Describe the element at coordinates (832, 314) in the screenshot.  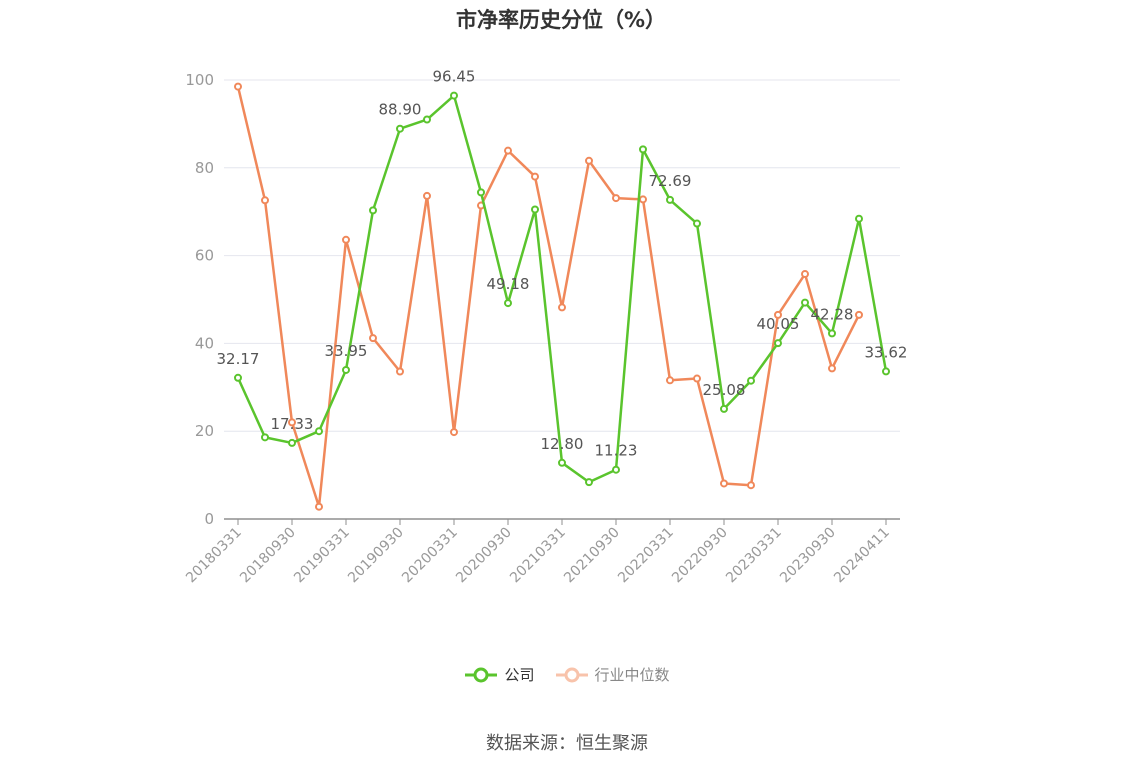
I see `data-label: 42.28` at that location.